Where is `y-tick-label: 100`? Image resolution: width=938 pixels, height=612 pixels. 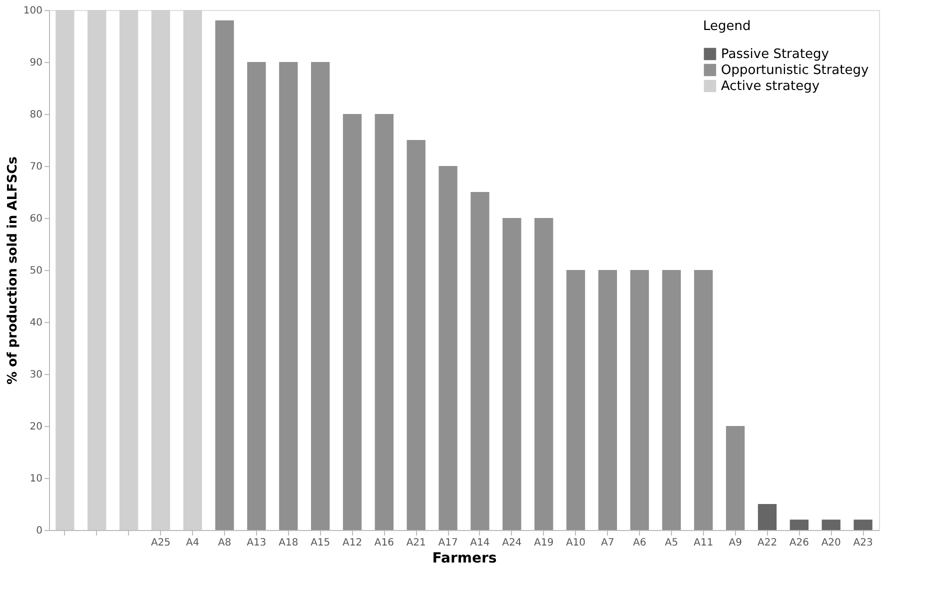
y-tick-label: 100 is located at coordinates (32, 11).